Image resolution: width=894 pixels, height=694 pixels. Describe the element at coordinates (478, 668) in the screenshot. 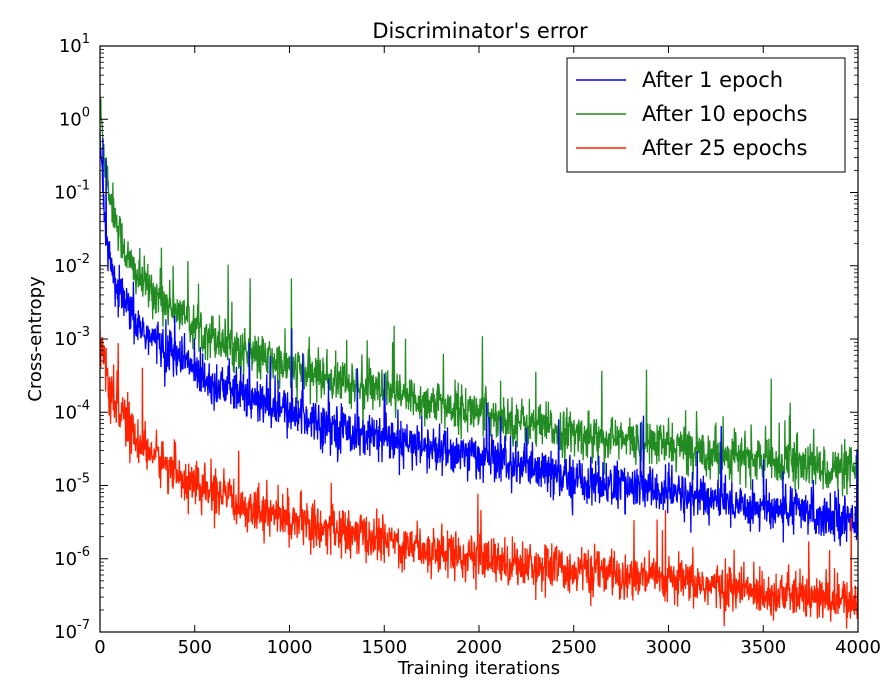

I see `x-axis-label: Training iterations` at that location.